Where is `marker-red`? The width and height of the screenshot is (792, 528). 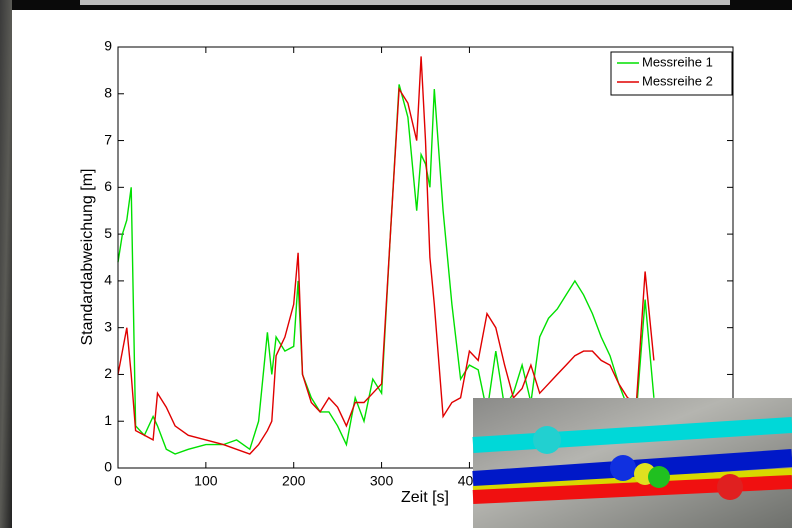
marker-red is located at coordinates (730, 487).